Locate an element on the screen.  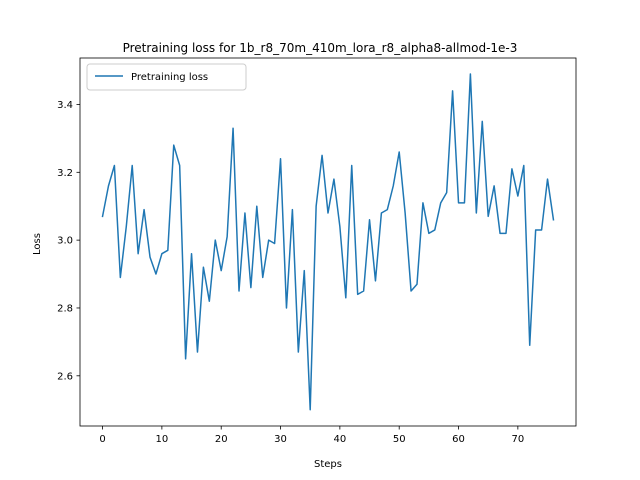
x-tick-label: 20 is located at coordinates (221, 439).